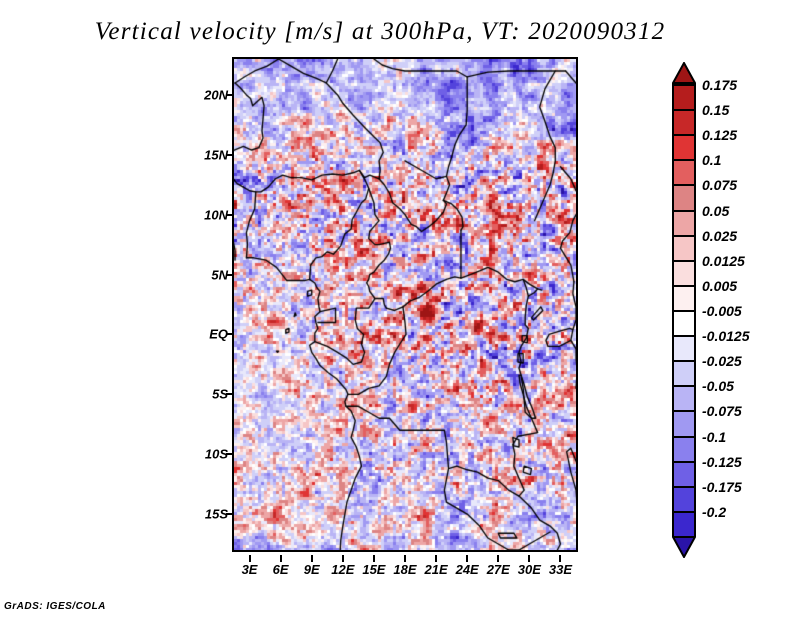  What do you see at coordinates (216, 514) in the screenshot?
I see `y-axis-tick-label: 15S` at bounding box center [216, 514].